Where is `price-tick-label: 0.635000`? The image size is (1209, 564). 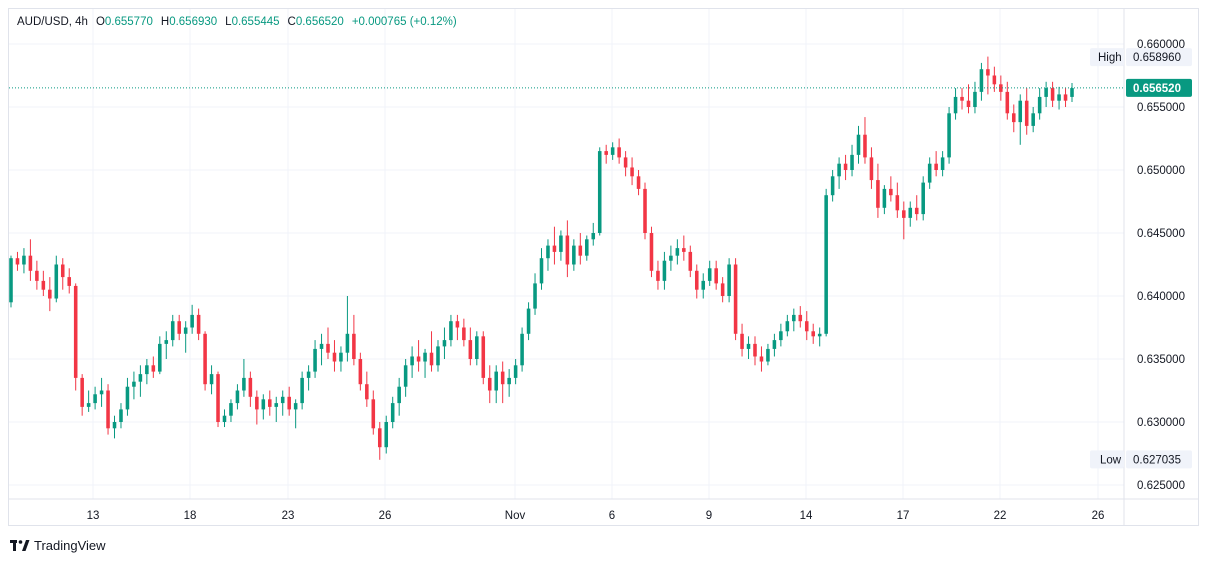 price-tick-label: 0.635000 is located at coordinates (1161, 360).